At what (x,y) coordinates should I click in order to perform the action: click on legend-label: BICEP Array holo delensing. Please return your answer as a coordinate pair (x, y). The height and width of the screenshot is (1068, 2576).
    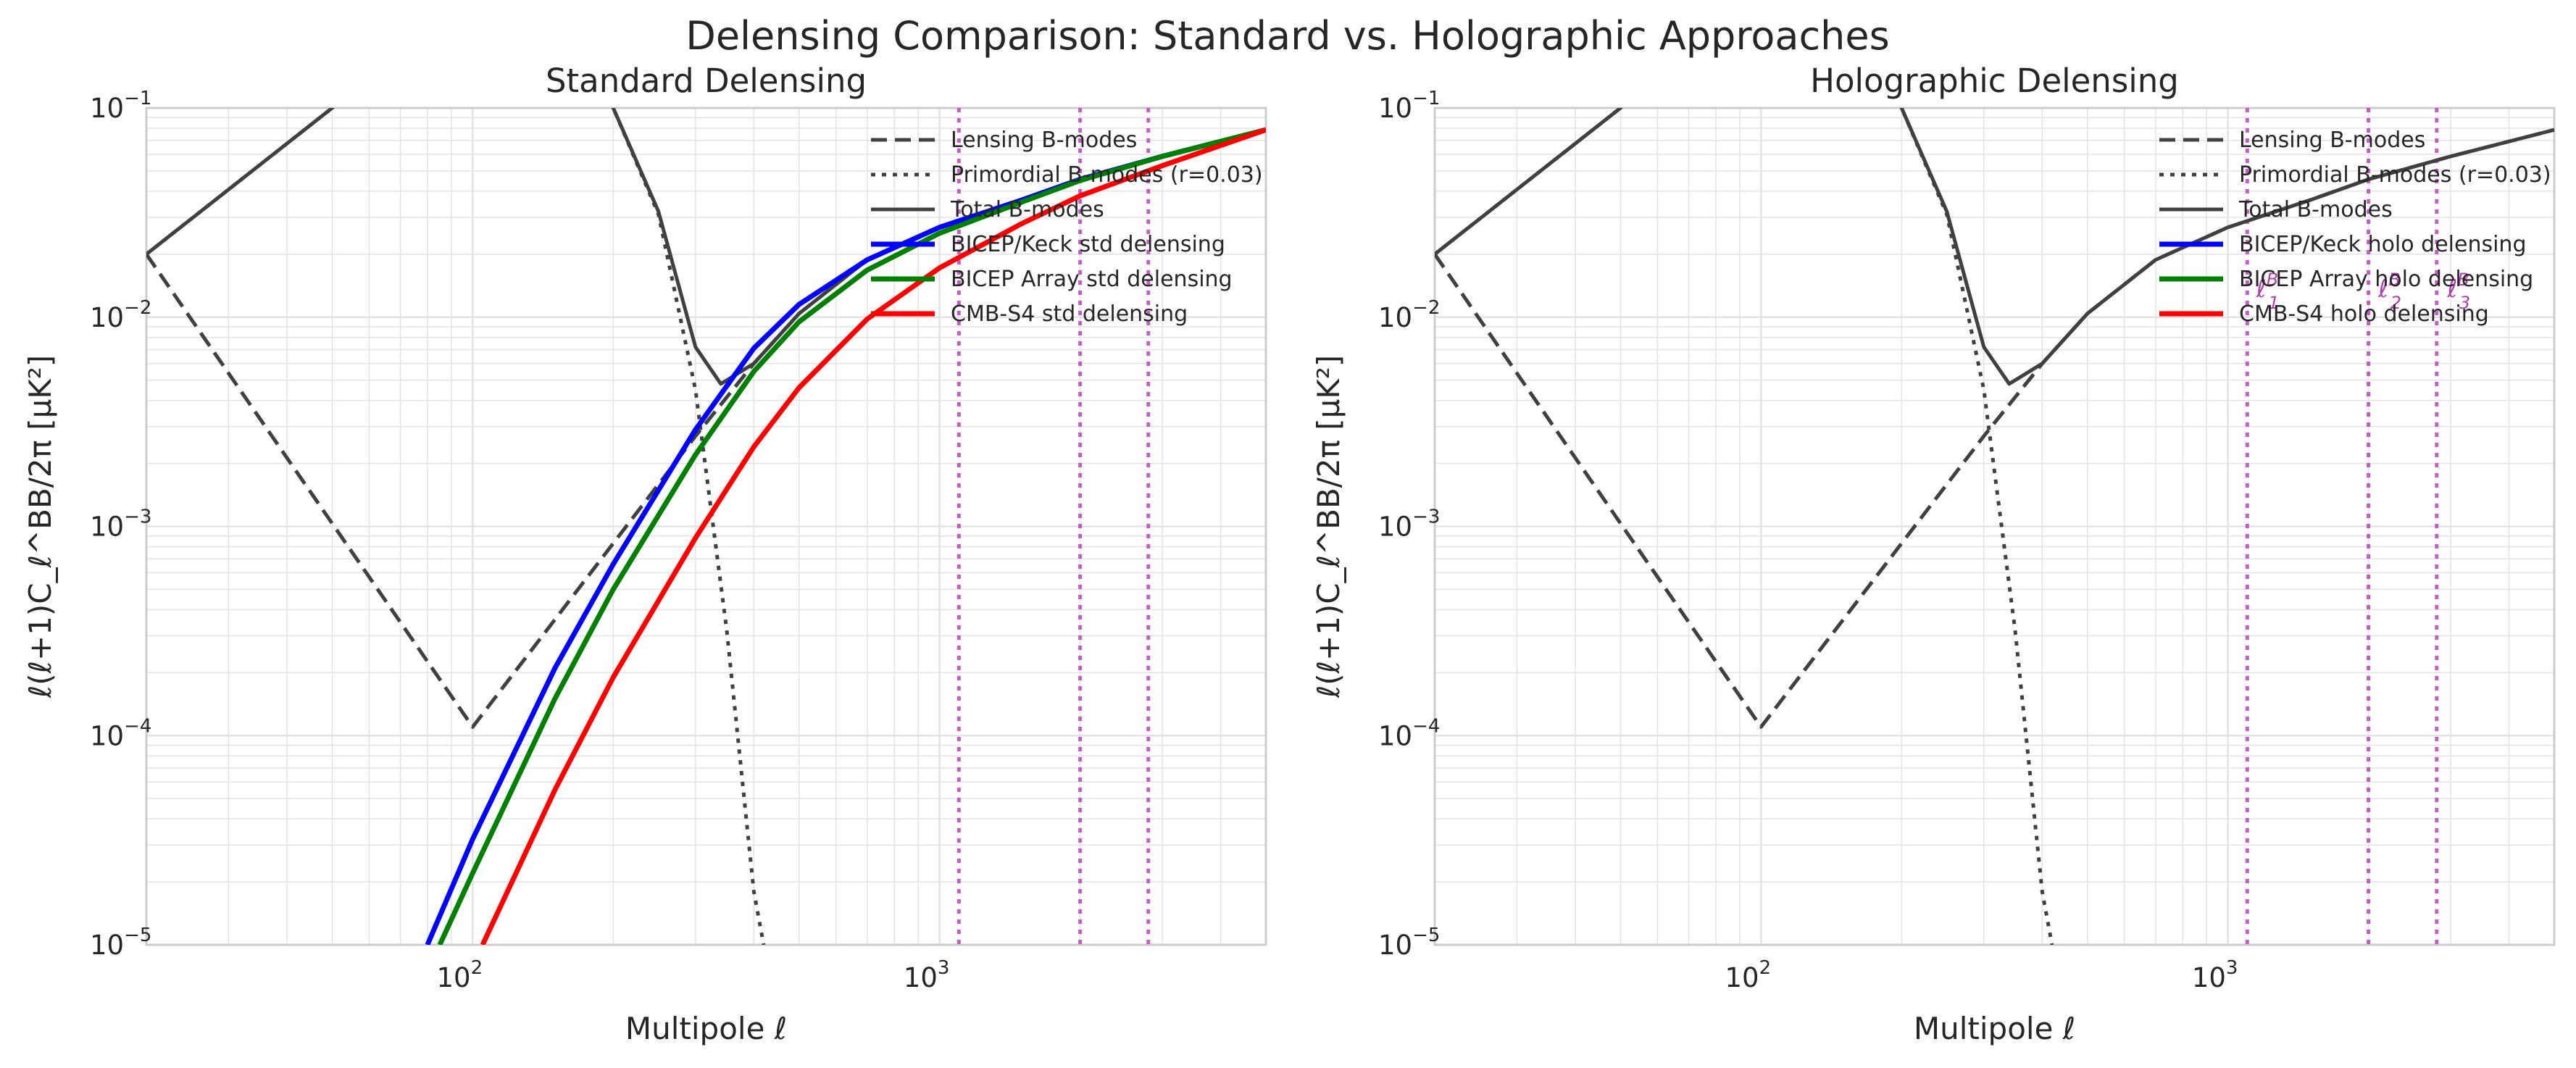
    Looking at the image, I should click on (2386, 279).